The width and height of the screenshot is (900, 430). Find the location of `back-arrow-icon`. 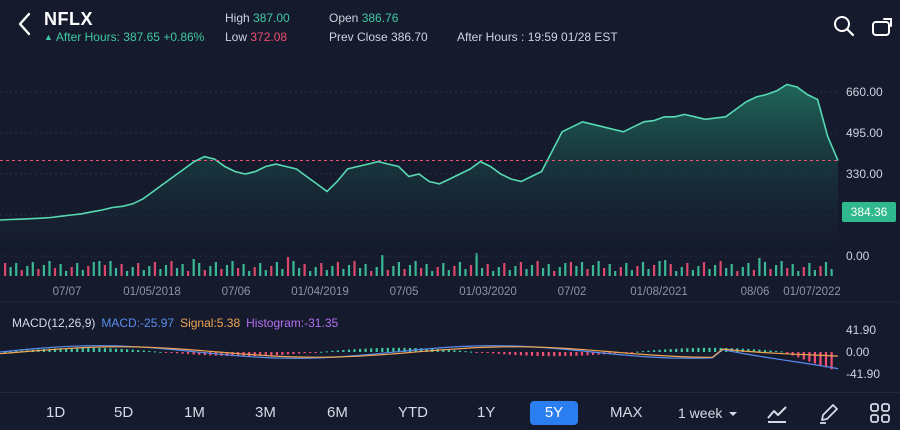

back-arrow-icon is located at coordinates (25, 24).